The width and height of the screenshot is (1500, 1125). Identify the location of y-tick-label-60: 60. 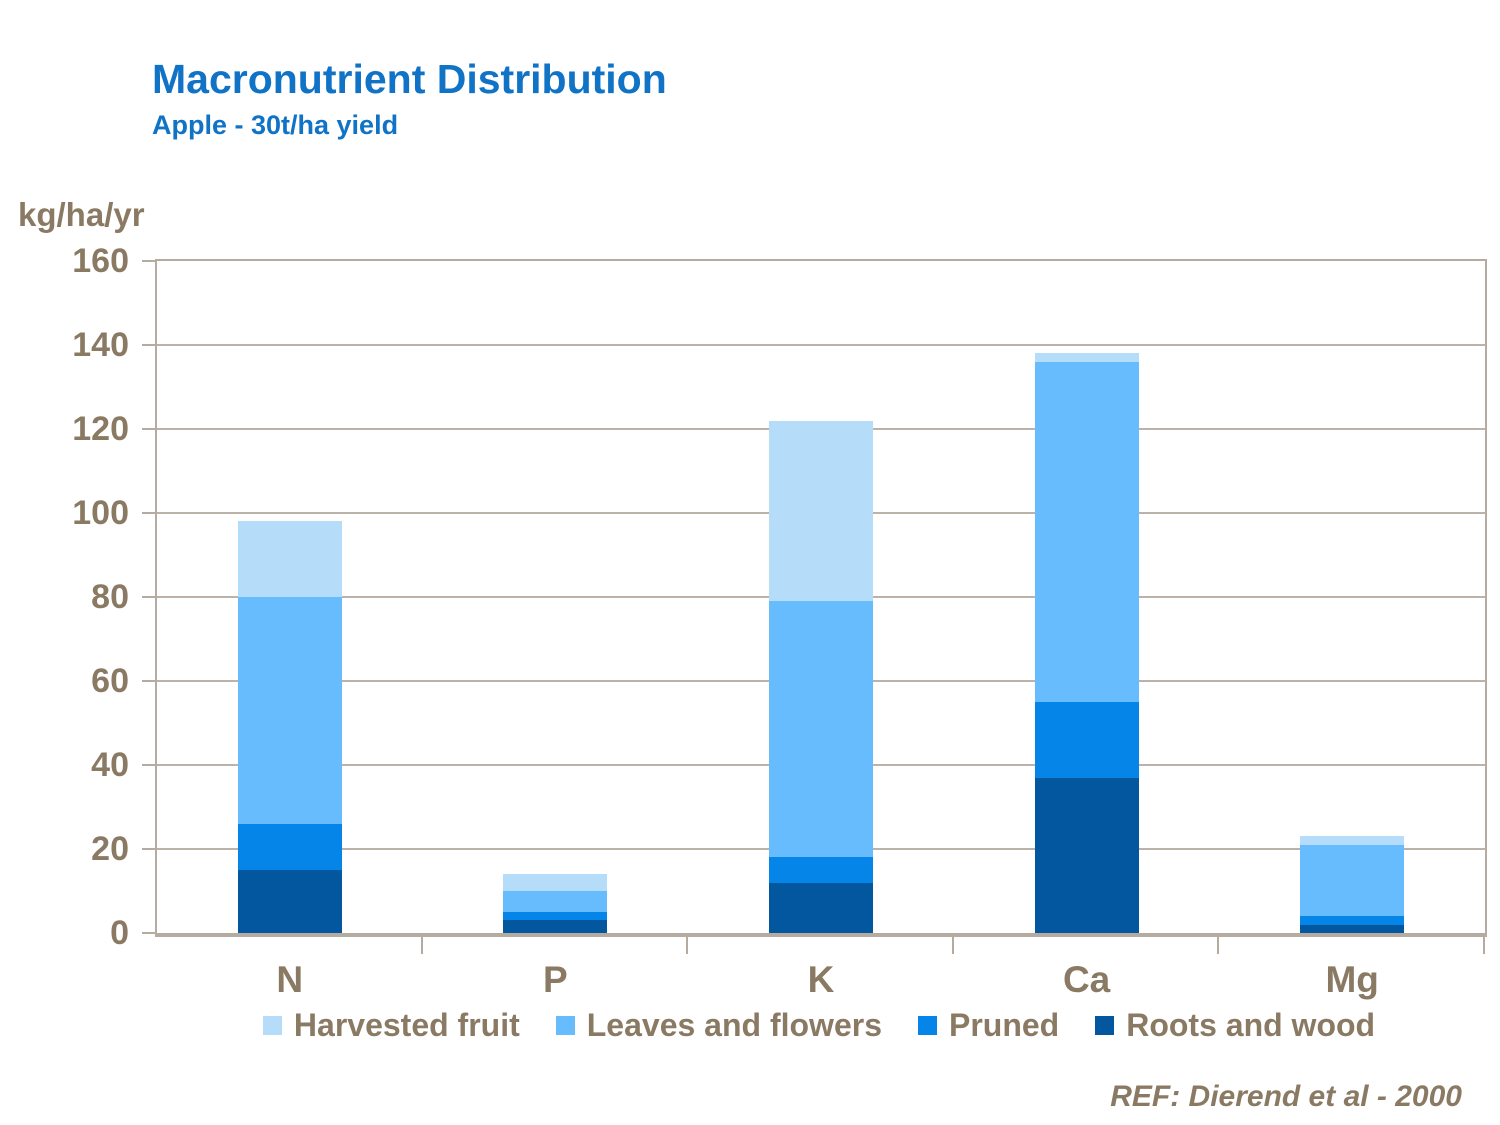
(110, 681).